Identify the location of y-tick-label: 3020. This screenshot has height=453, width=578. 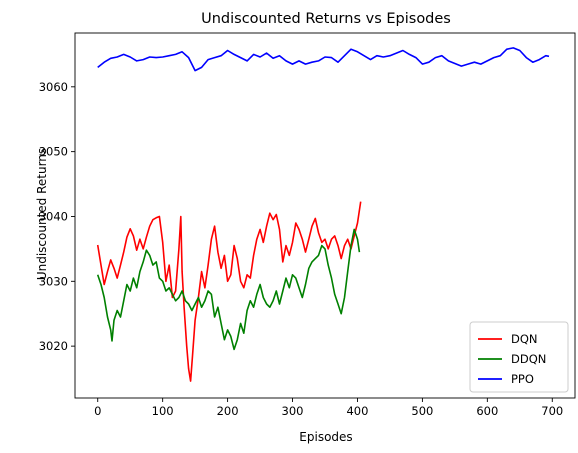
(53, 346).